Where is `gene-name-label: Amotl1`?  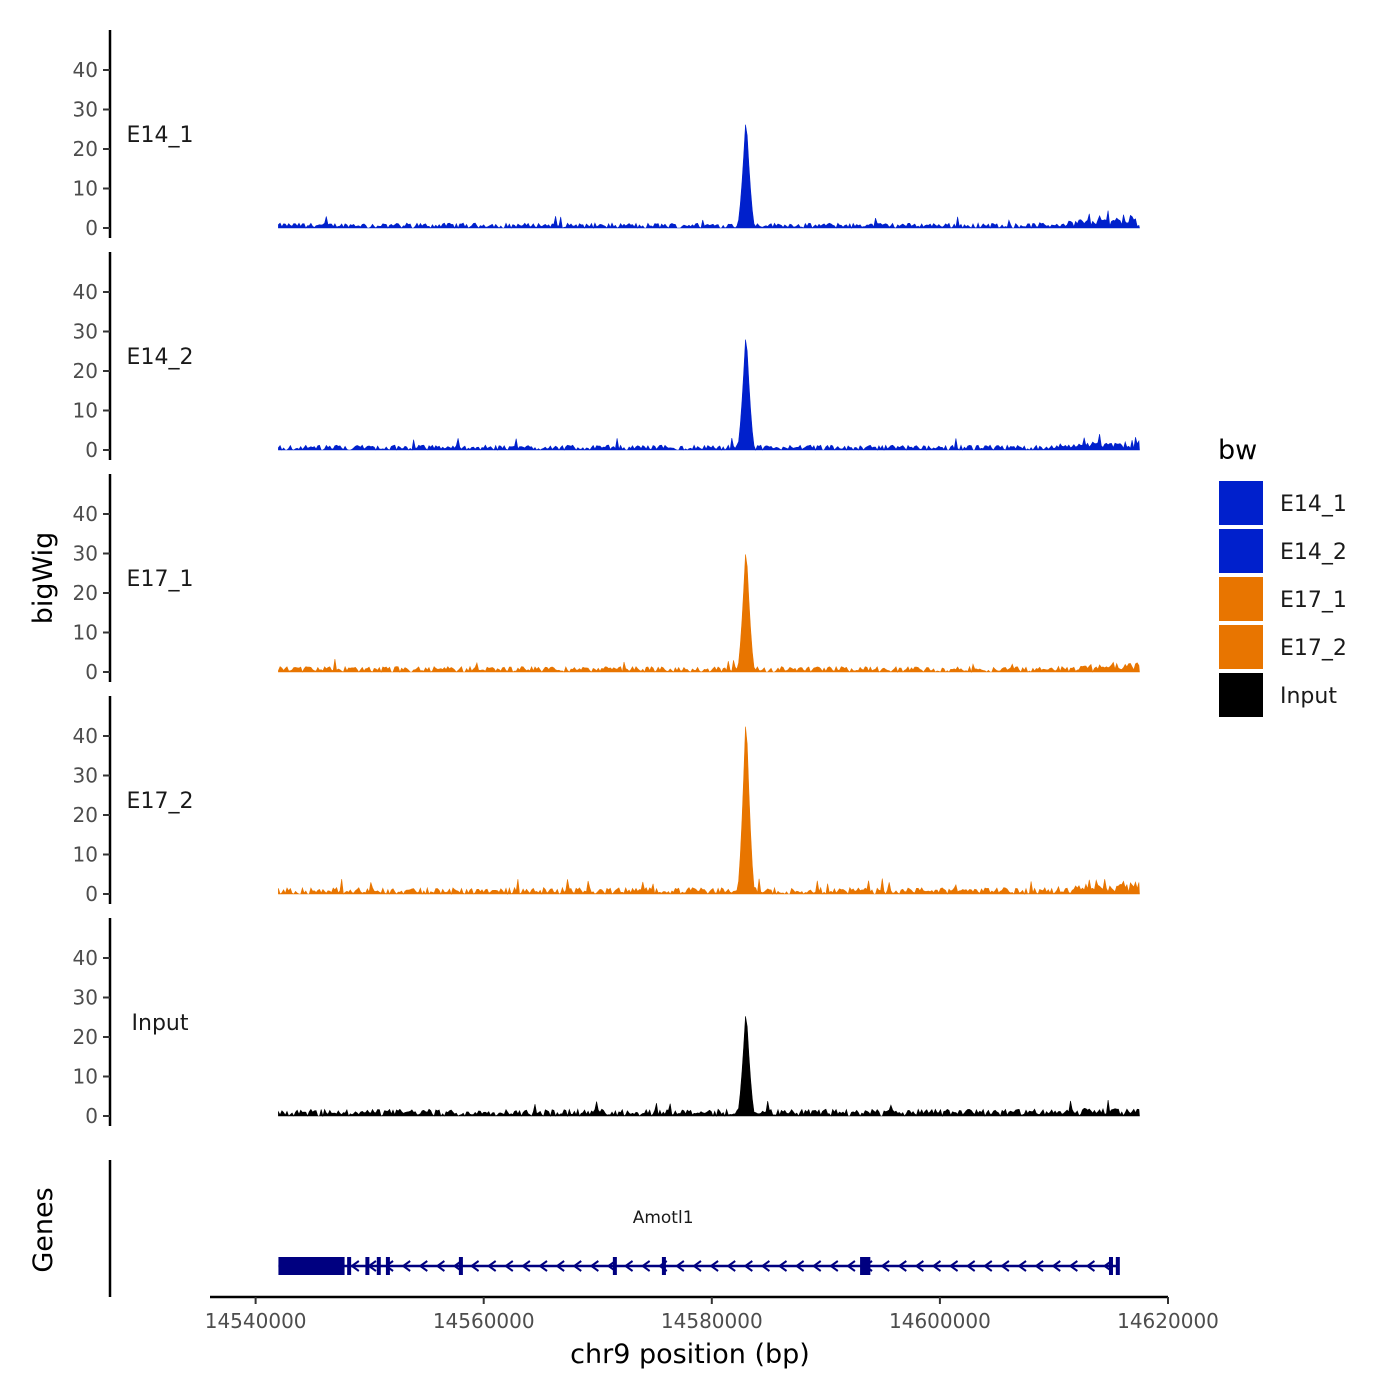 gene-name-label: Amotl1 is located at coordinates (663, 1218).